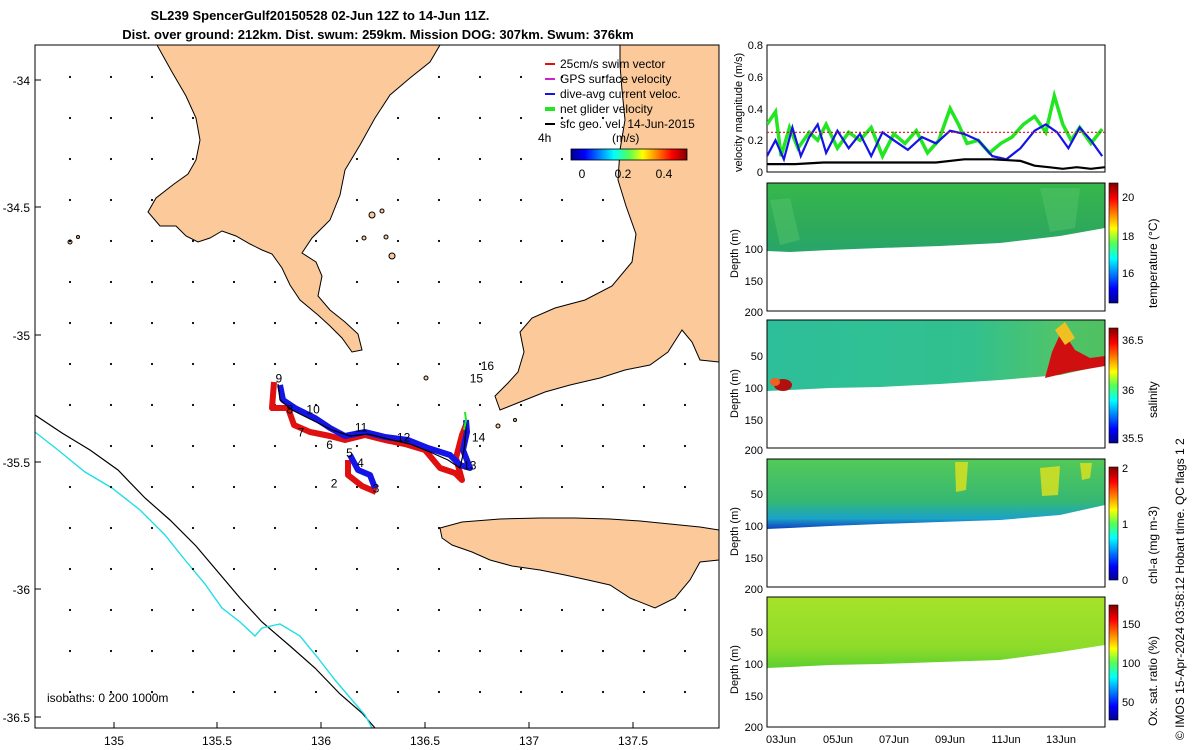 The image size is (1200, 750). What do you see at coordinates (755, 110) in the screenshot?
I see `velocity-y-tick: 0.4` at bounding box center [755, 110].